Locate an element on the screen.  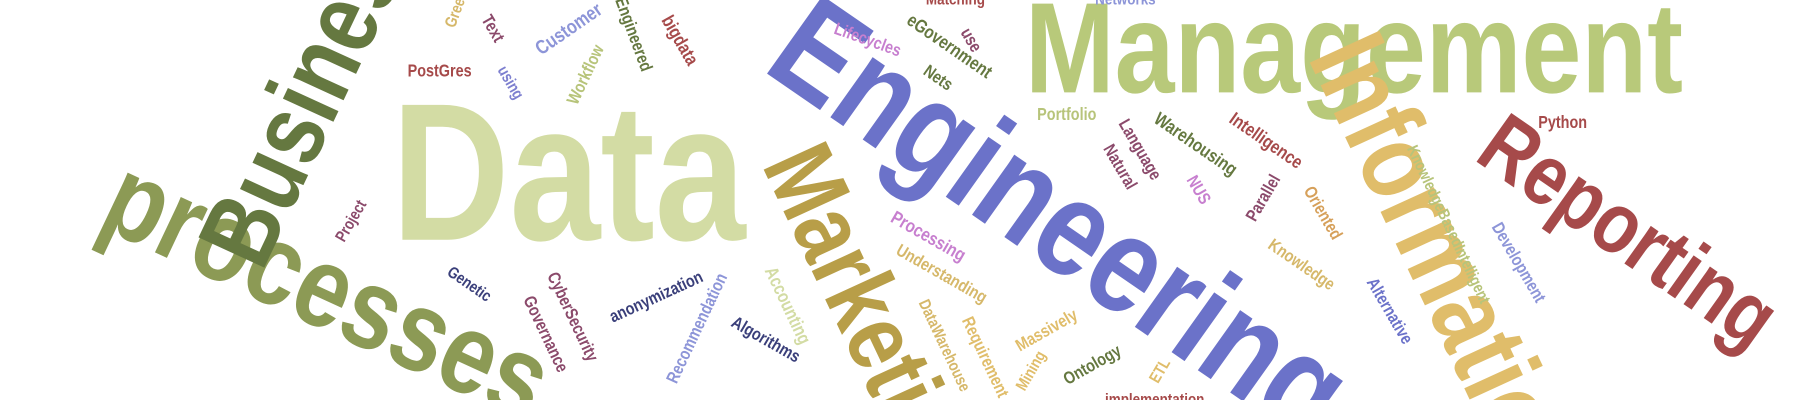
word: NUS is located at coordinates (1197, 190).